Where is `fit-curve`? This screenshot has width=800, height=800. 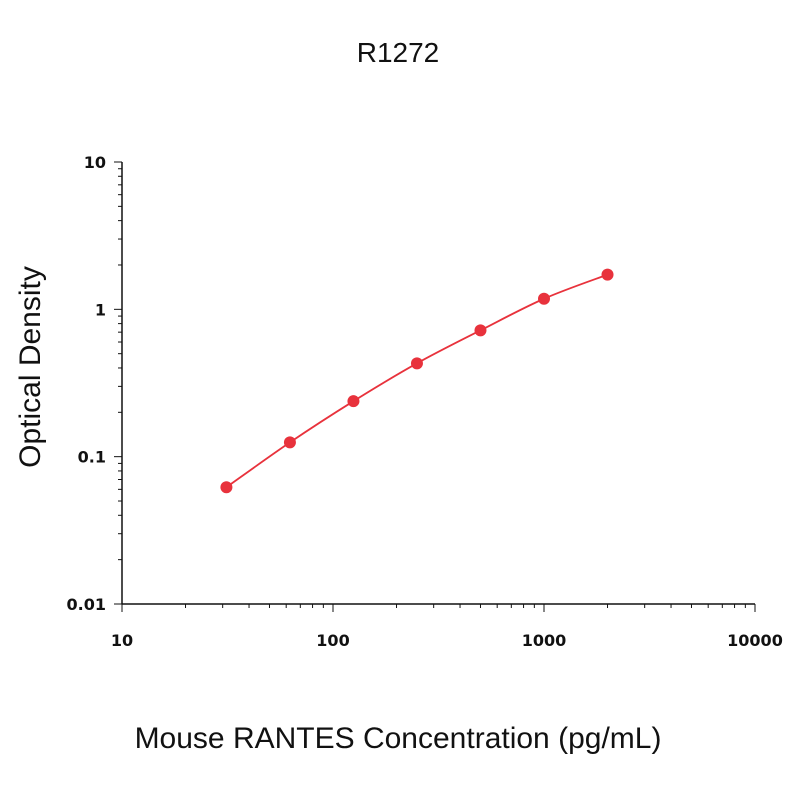
fit-curve is located at coordinates (416, 380).